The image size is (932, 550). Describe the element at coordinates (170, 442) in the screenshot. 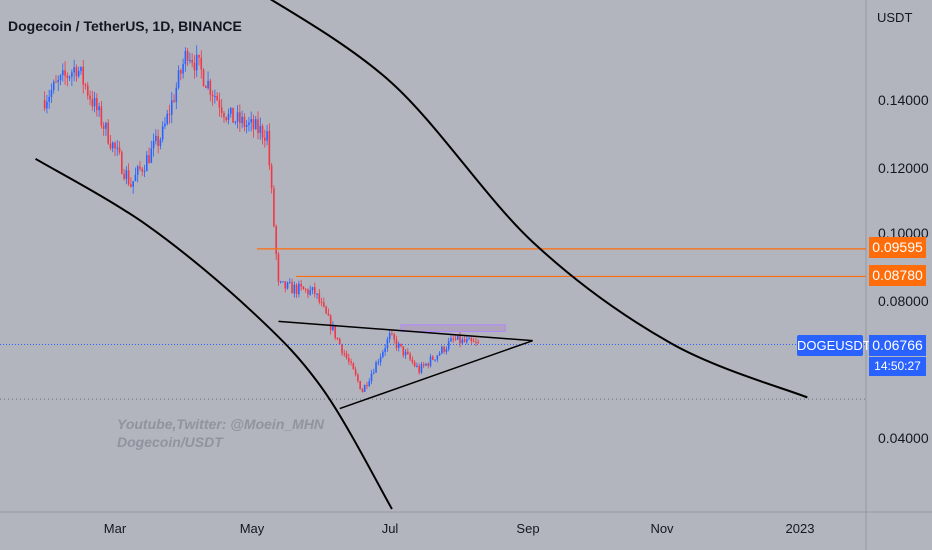

I see `watermark-line-2: Dogecoin/USDT` at that location.